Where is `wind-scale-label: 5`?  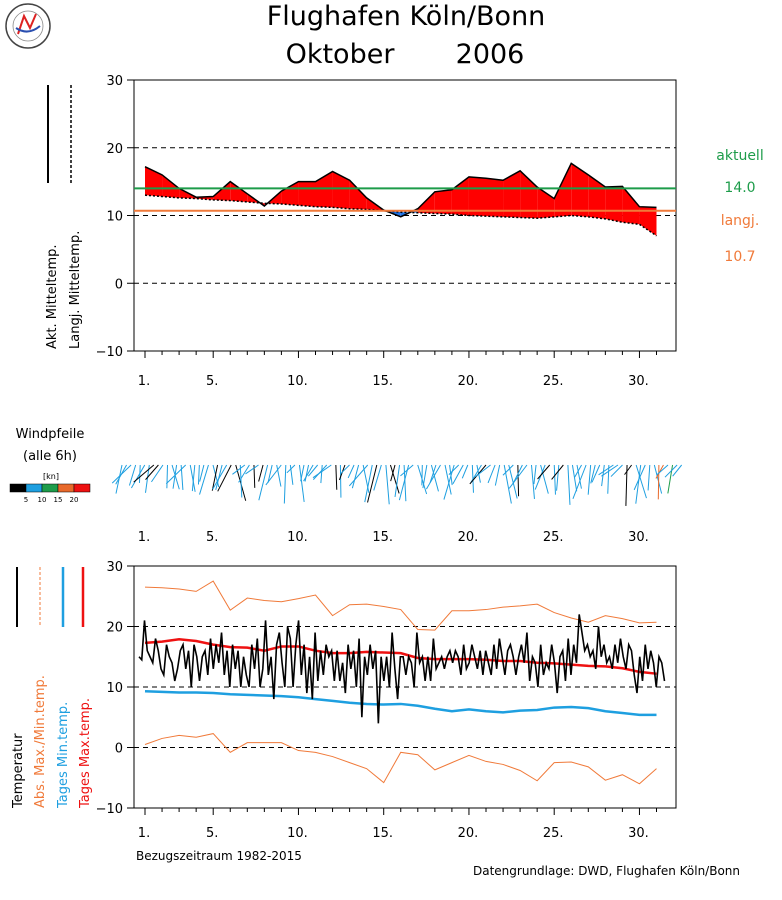 wind-scale-label: 5 is located at coordinates (26, 500).